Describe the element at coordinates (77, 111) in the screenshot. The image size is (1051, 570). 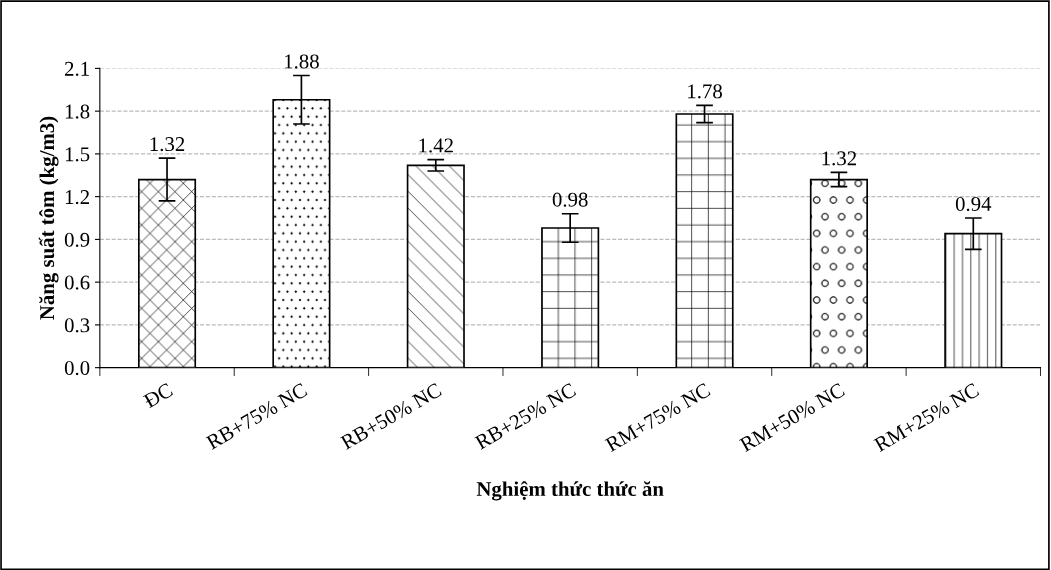
I see `y-tick-label: 1.8` at that location.